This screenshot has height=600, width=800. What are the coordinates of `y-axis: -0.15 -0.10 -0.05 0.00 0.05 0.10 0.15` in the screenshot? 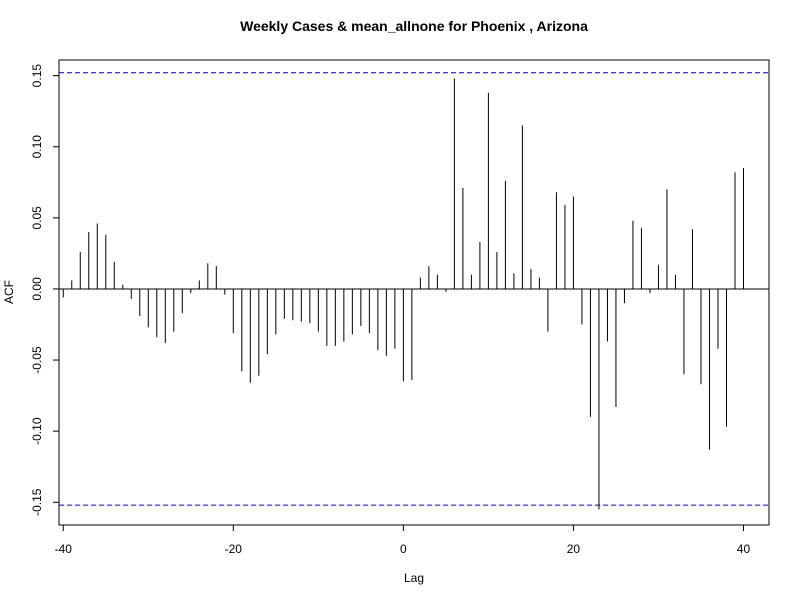 It's located at (44, 290).